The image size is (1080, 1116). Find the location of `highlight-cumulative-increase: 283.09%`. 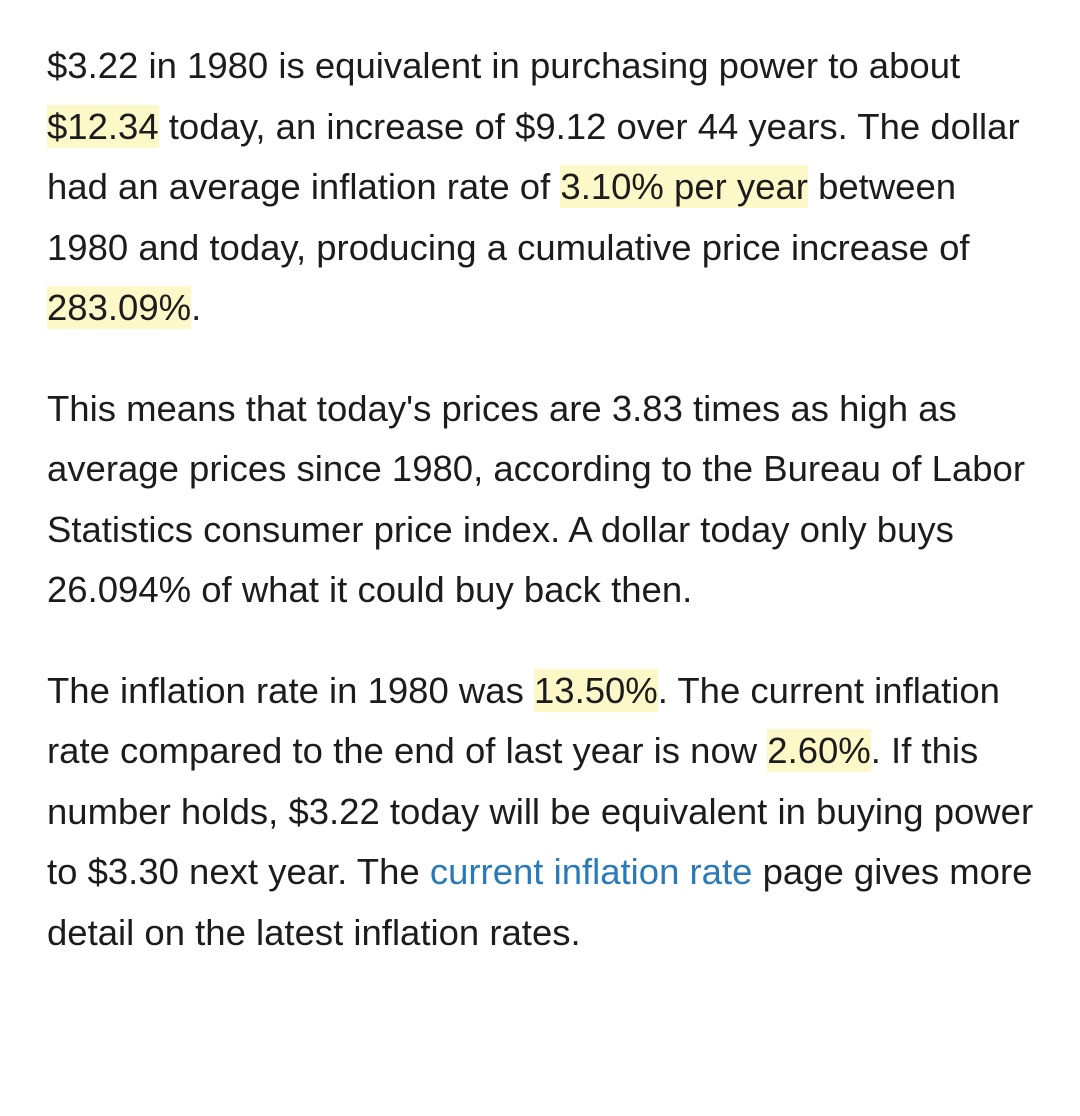

highlight-cumulative-increase: 283.09% is located at coordinates (119, 307).